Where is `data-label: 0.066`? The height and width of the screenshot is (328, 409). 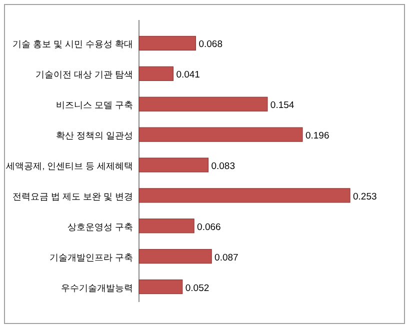 data-label: 0.066 is located at coordinates (209, 227).